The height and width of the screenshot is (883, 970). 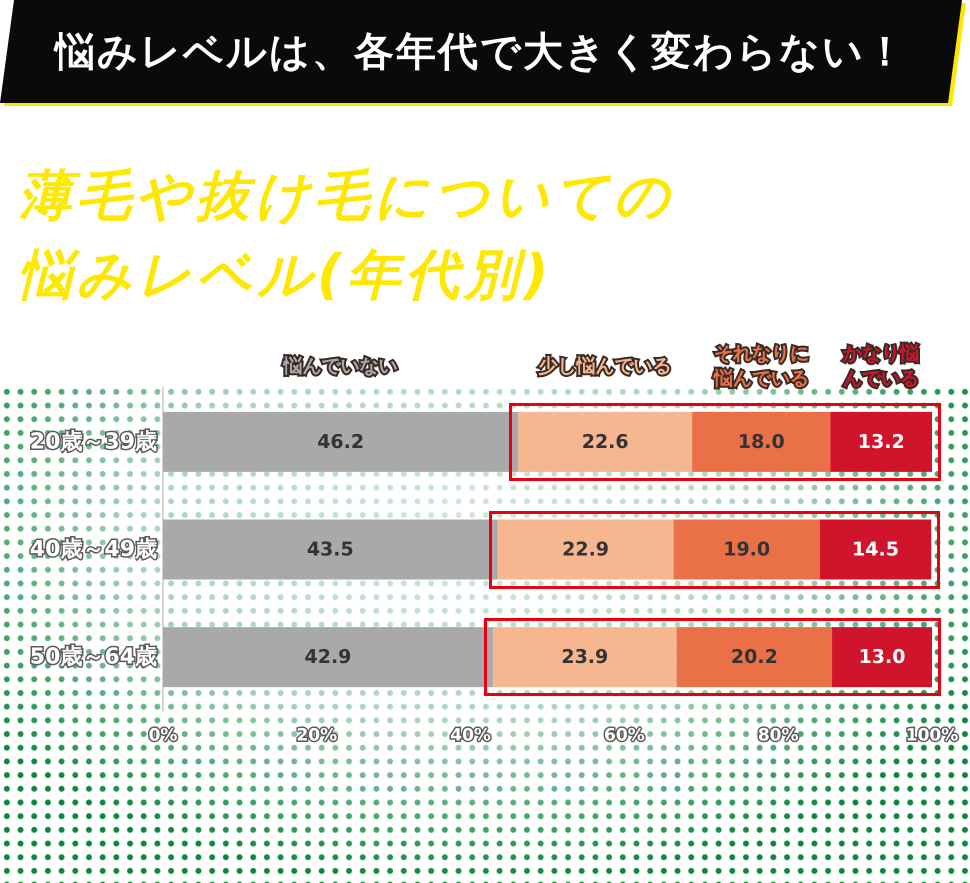 I want to click on series-label: 悩んでいない, so click(x=340, y=365).